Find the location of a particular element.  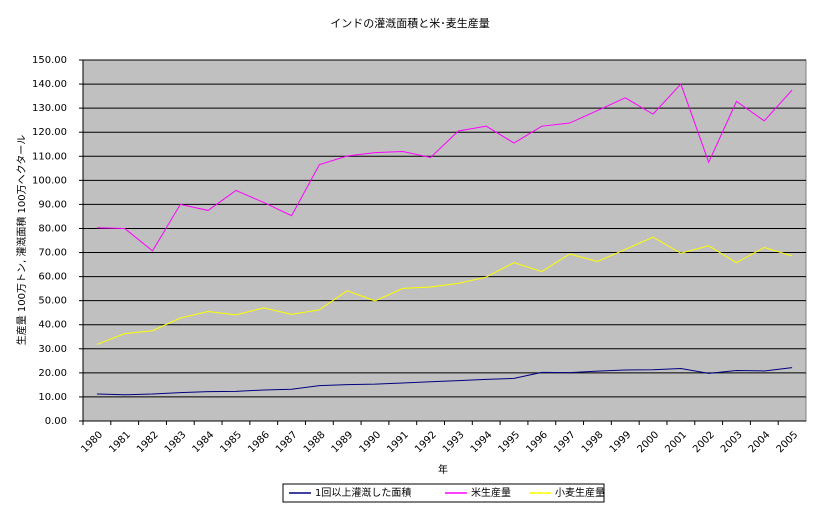

y-tick-label: 120.00 is located at coordinates (49, 132).